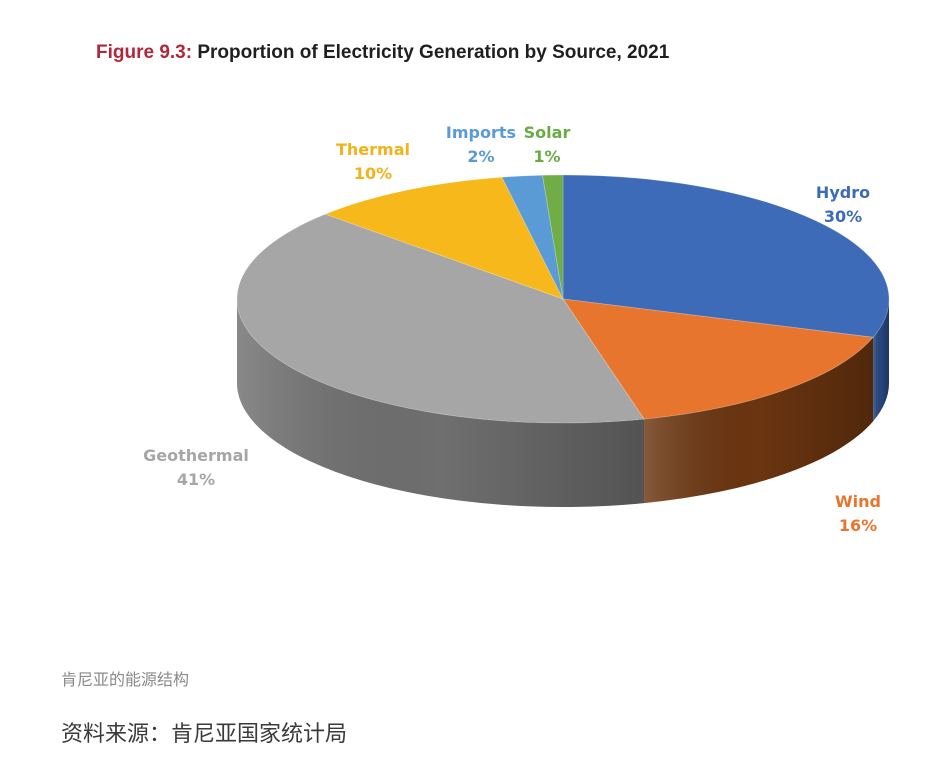 Image resolution: width=930 pixels, height=759 pixels. I want to click on slice-name-geothermal: Geothermal, so click(196, 455).